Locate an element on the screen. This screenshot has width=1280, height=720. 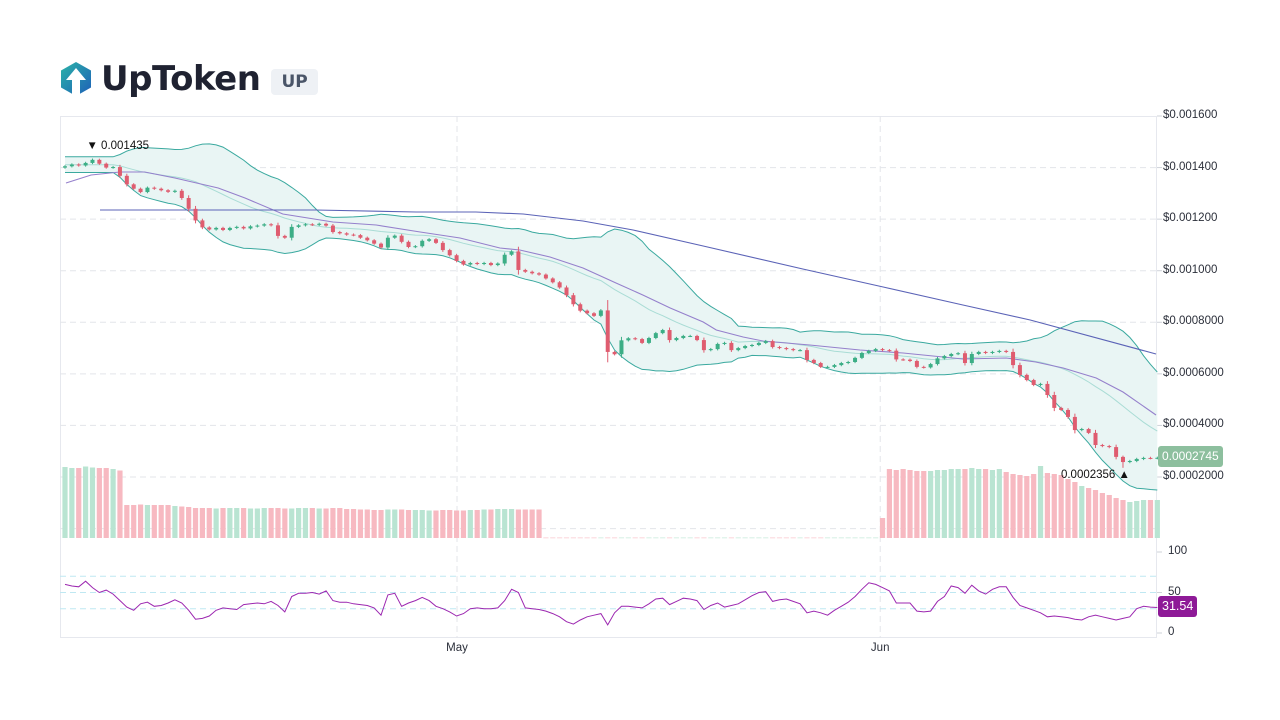
rsi-axis-label: 0 is located at coordinates (1171, 632).